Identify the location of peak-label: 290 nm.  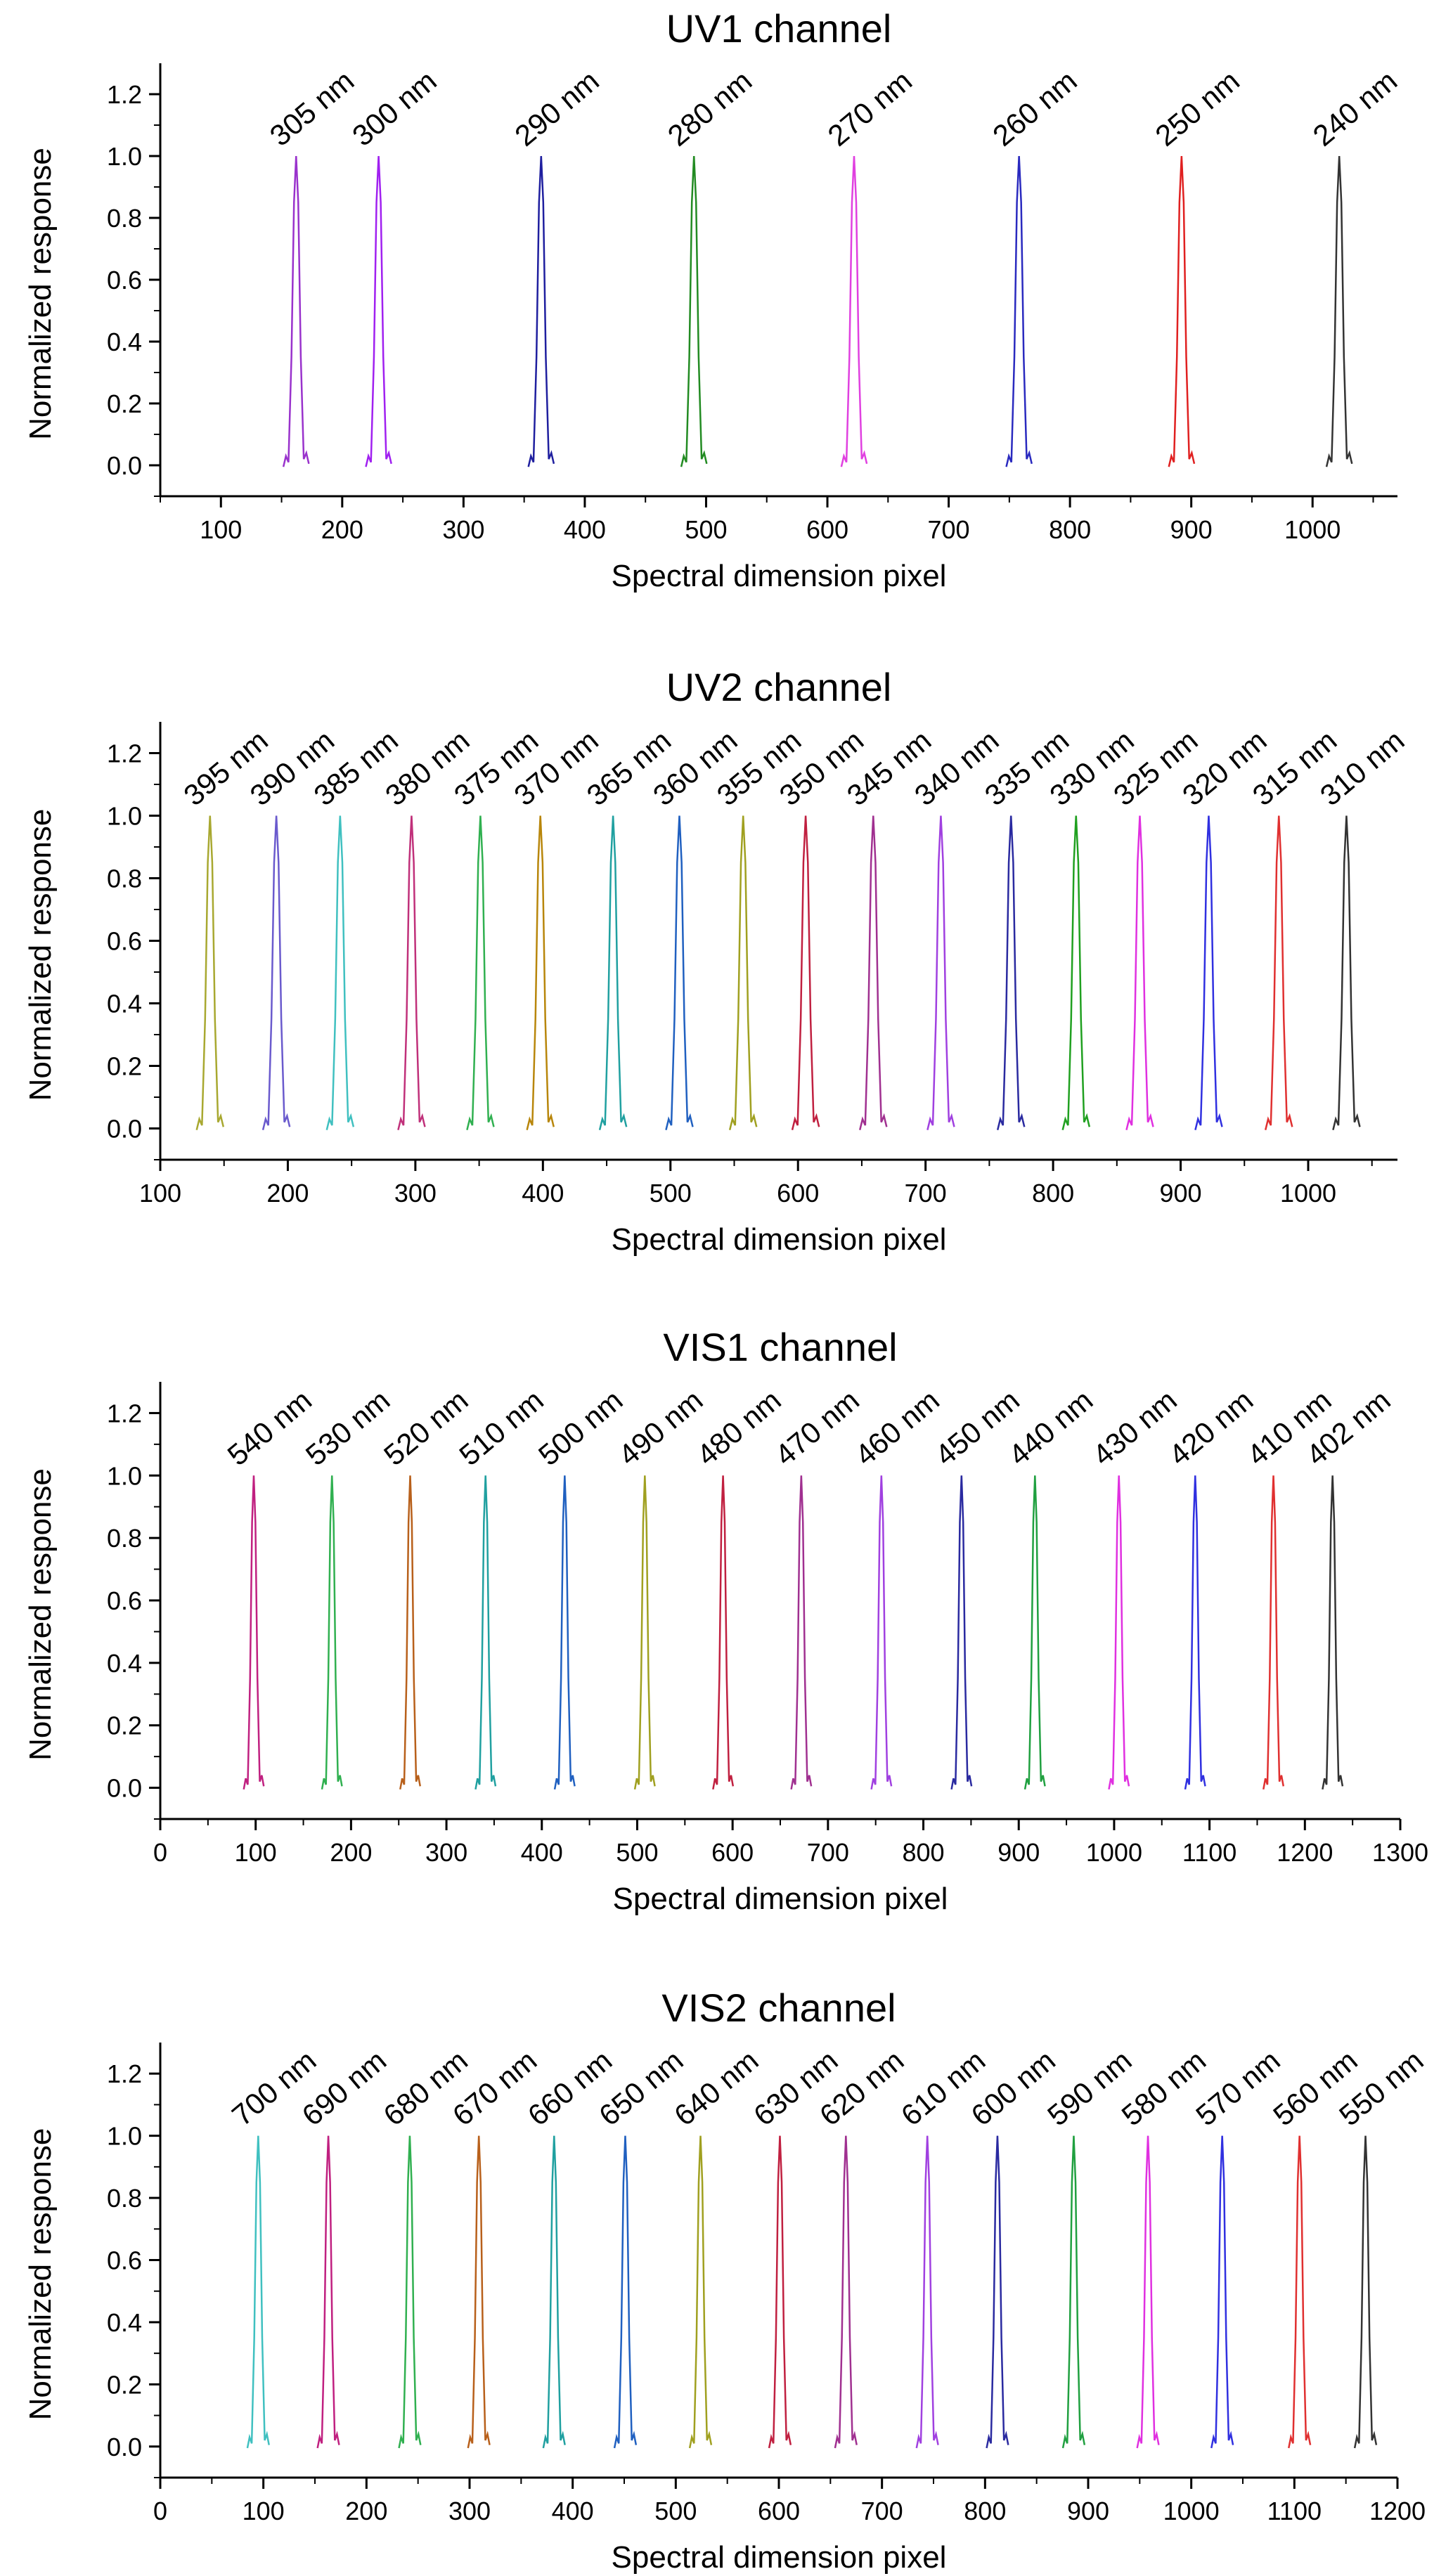
(556, 108).